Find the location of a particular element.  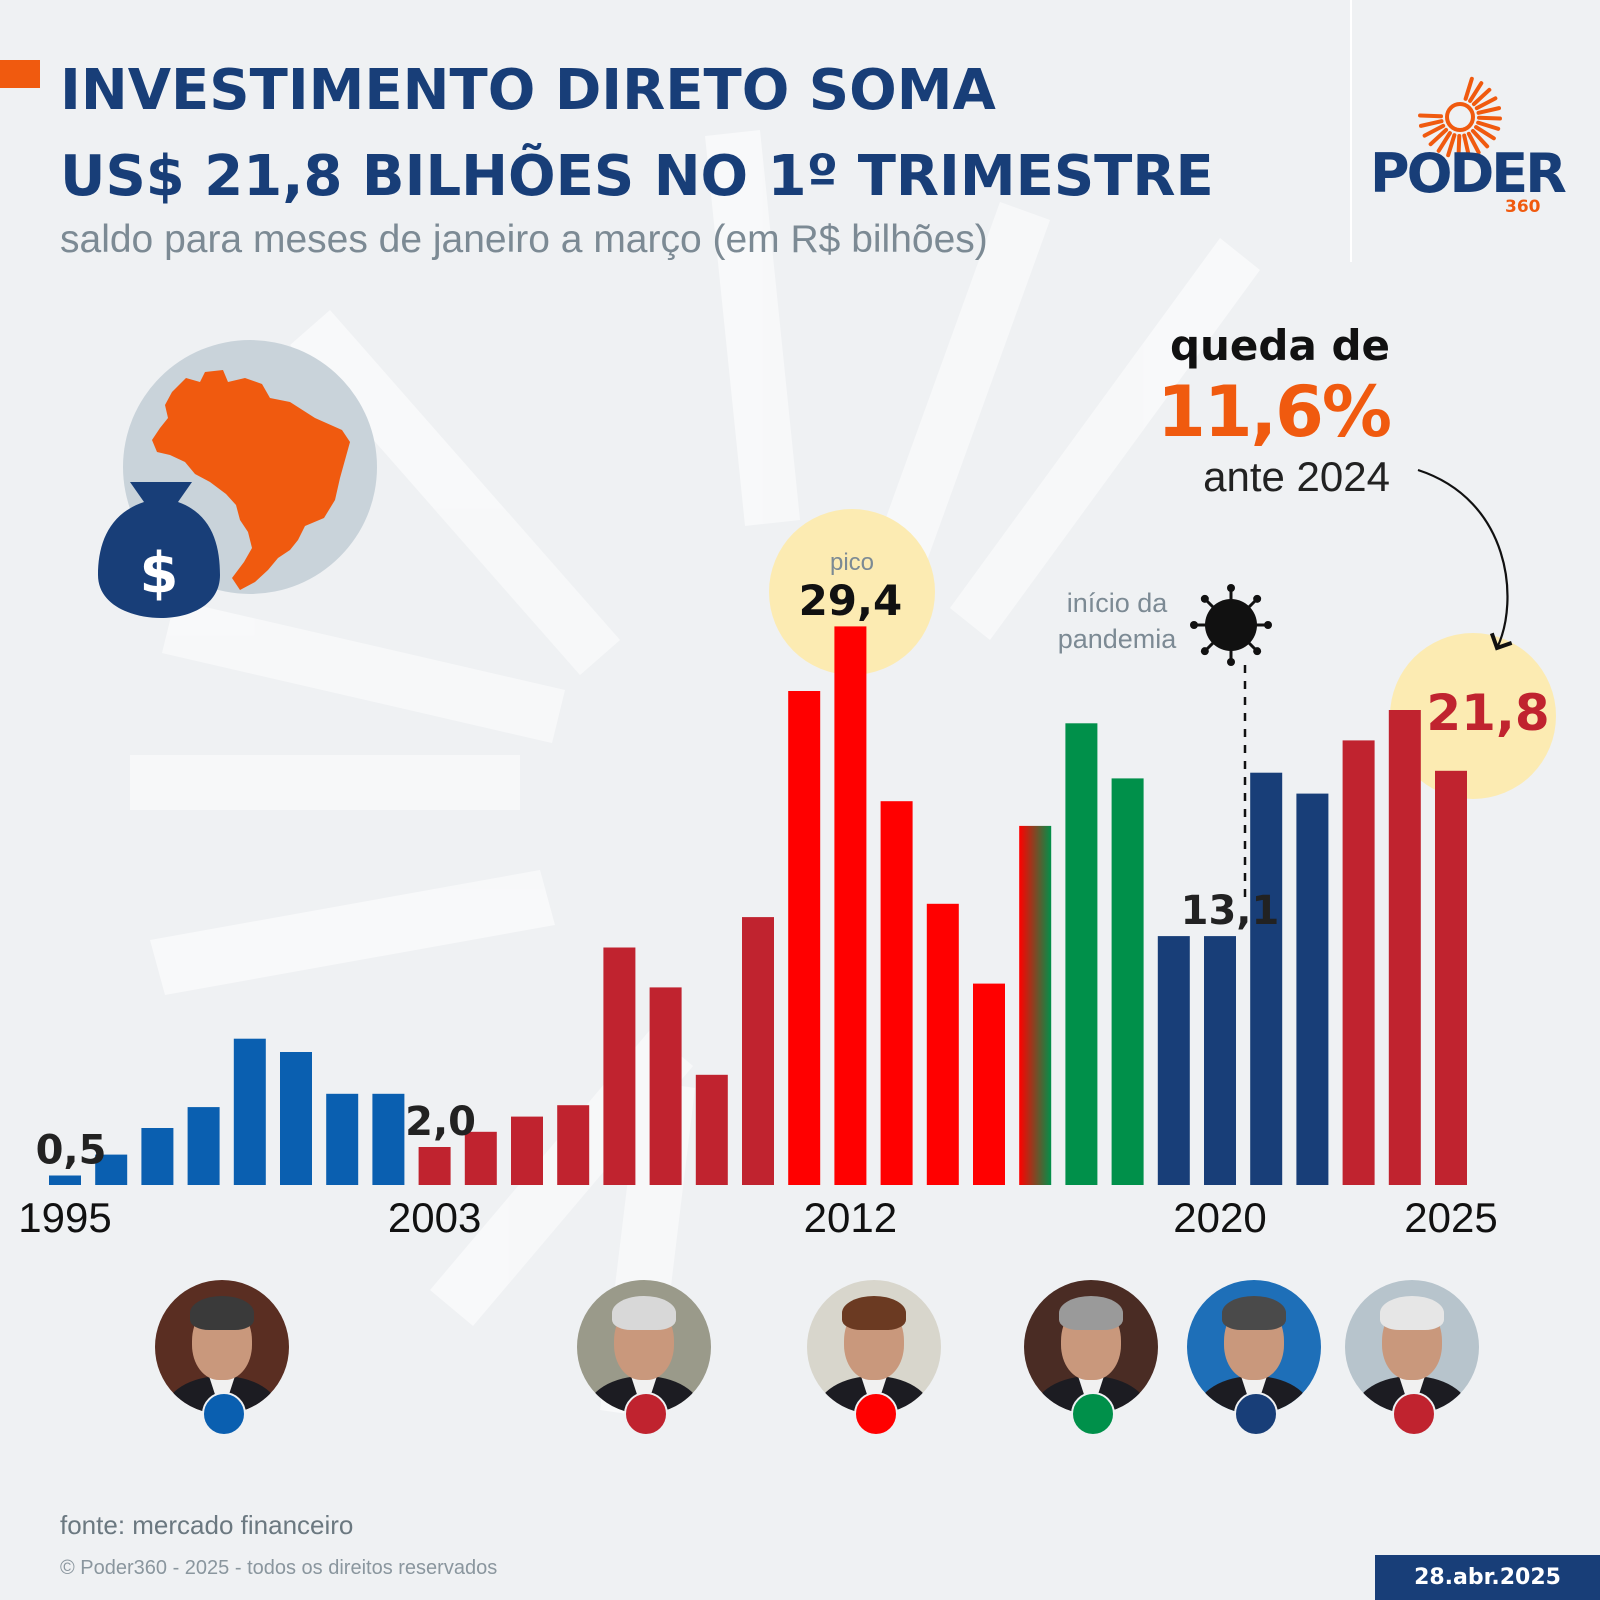

title-line-2: US$ 21,8 BILHÕES NO 1º TRIMESTRE is located at coordinates (637, 176).